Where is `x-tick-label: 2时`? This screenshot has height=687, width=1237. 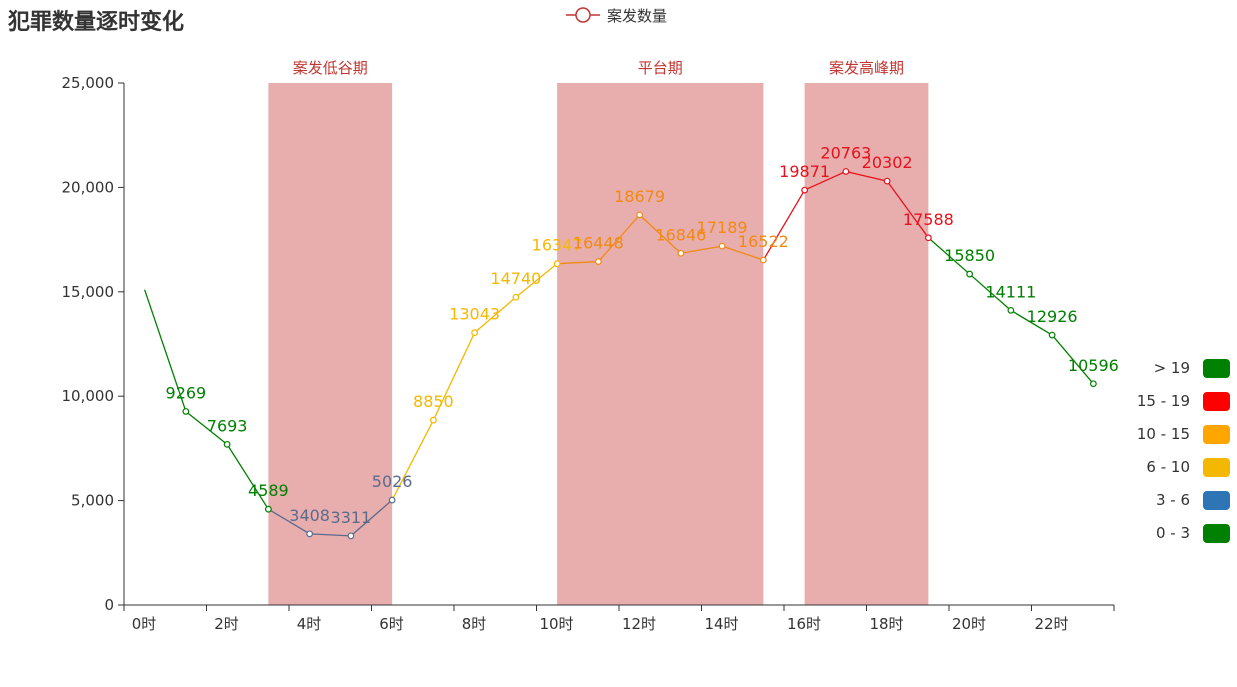
x-tick-label: 2时 is located at coordinates (226, 624).